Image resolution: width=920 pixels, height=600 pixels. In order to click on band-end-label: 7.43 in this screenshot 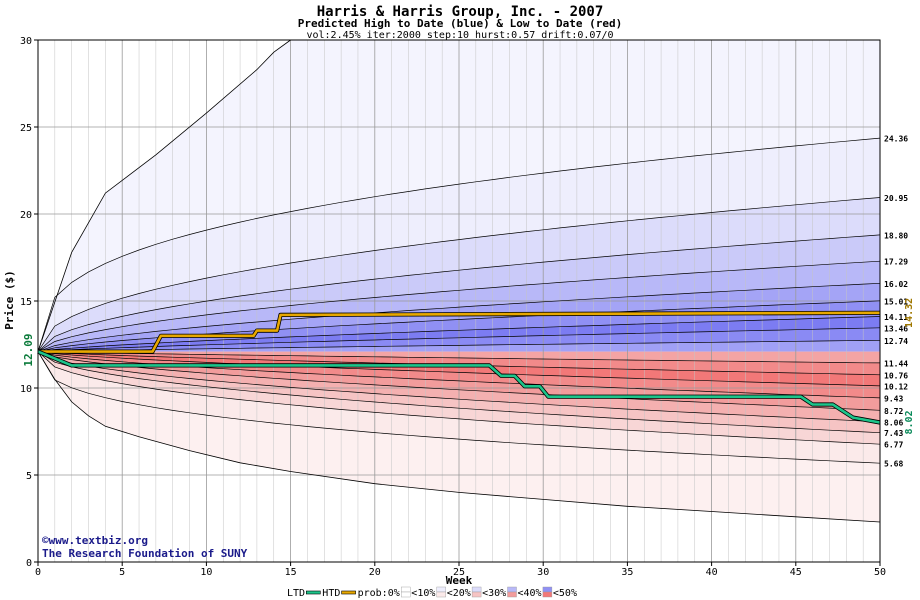, I will do `click(893, 433)`.